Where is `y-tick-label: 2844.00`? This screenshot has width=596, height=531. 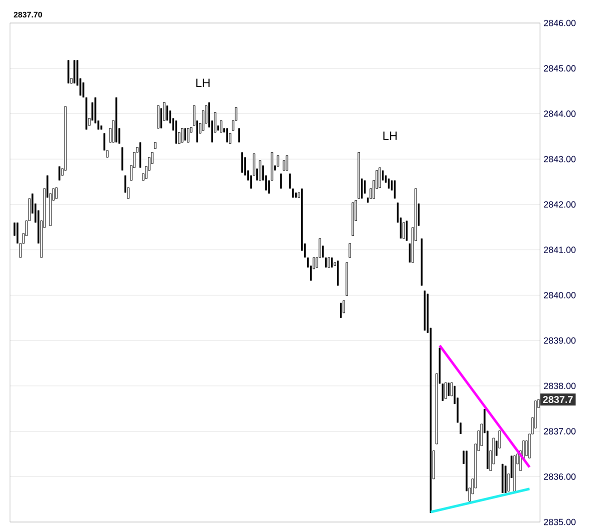
y-tick-label: 2844.00 is located at coordinates (560, 113).